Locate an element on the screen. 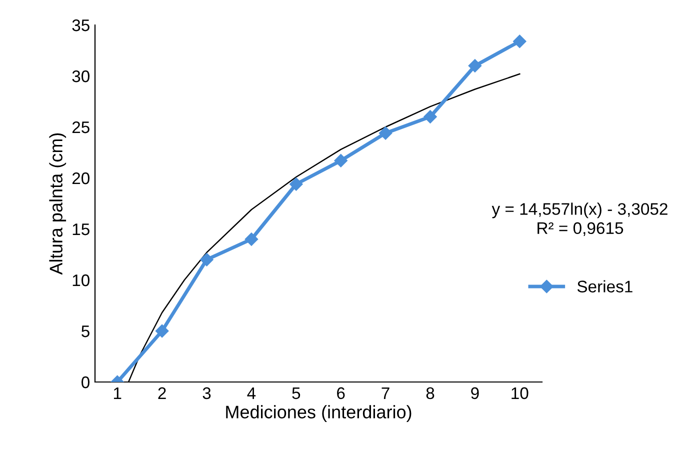 This screenshot has height=449, width=692. x-tick-label: 2 is located at coordinates (162, 393).